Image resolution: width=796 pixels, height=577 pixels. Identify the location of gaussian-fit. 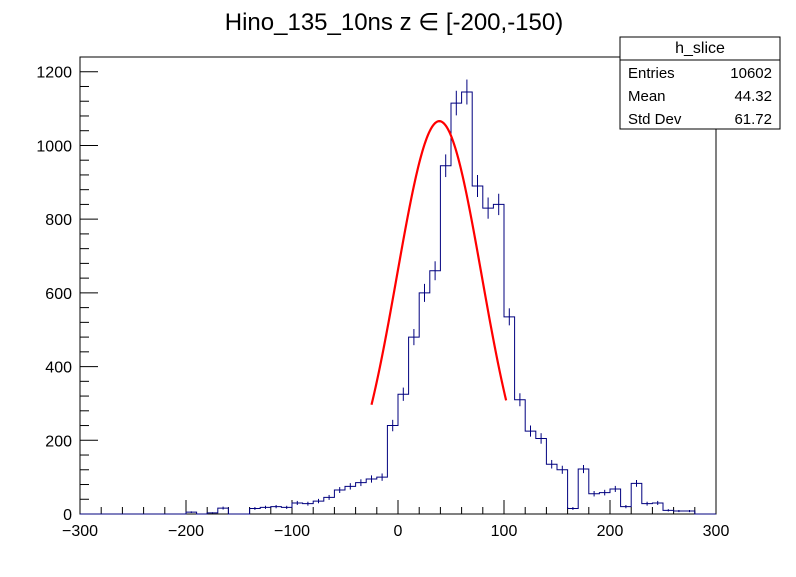
(439, 263).